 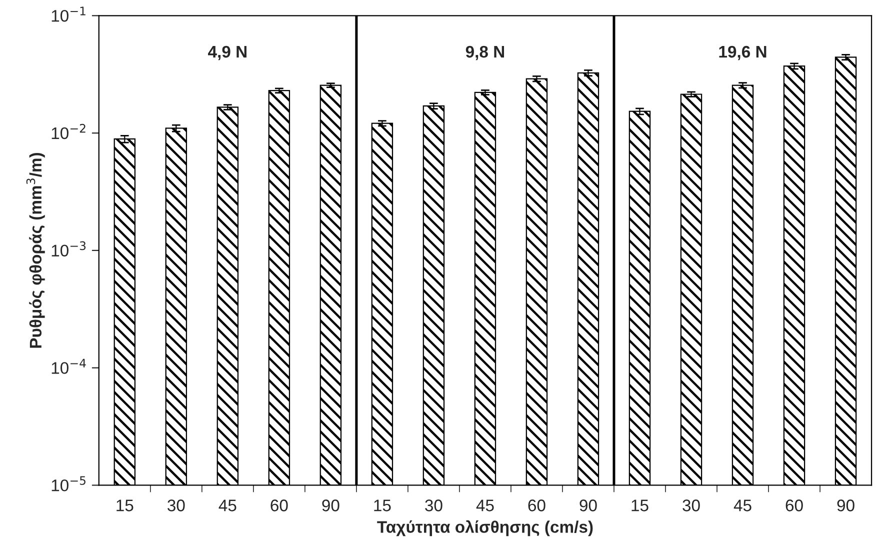 I want to click on y-axis-title: Ρυθμός φθοράς (mm$^{3}$/m), so click(x=35, y=250).